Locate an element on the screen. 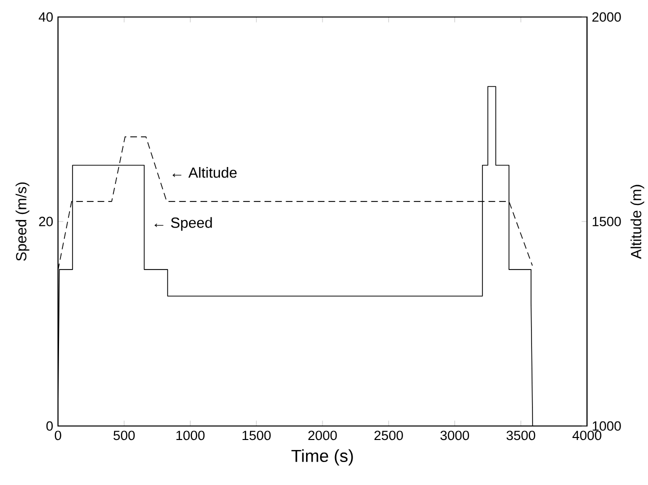 The height and width of the screenshot is (485, 648). x-axis-title: Time (s) is located at coordinates (322, 457).